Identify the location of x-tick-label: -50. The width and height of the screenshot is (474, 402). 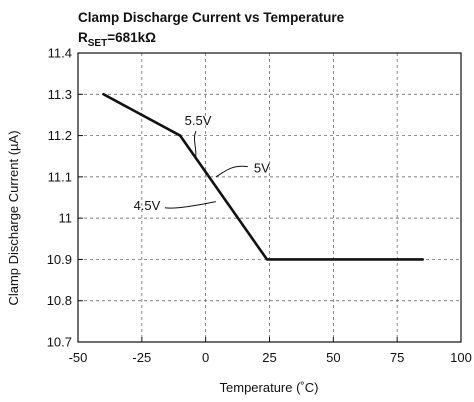
(78, 357).